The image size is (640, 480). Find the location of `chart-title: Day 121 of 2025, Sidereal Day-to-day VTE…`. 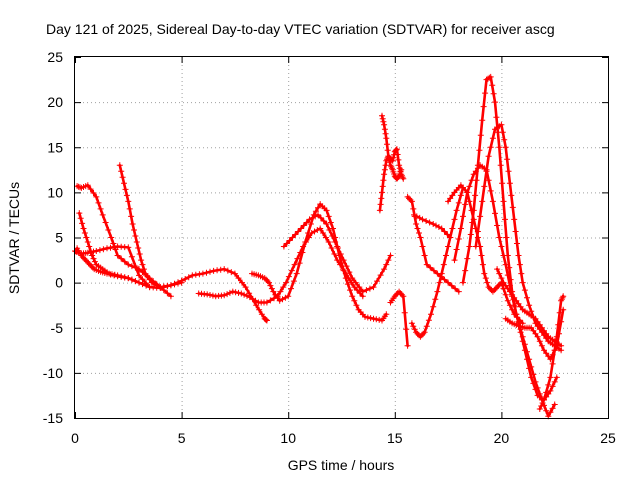

chart-title: Day 121 of 2025, Sidereal Day-to-day VTE… is located at coordinates (300, 29).